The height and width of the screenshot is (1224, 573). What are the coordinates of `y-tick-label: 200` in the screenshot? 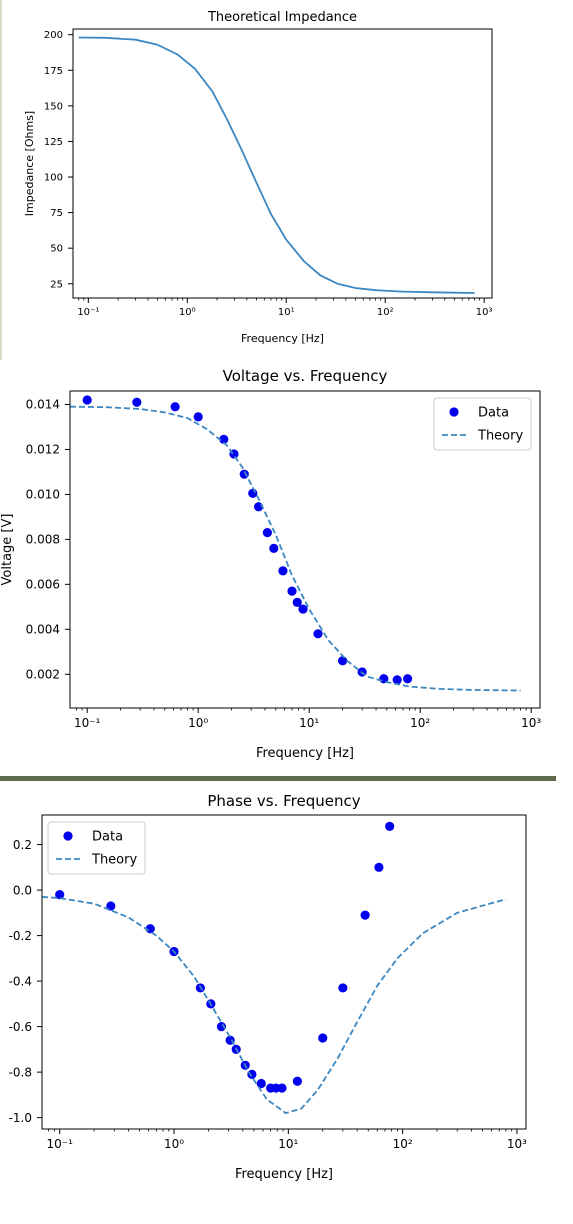 It's located at (53, 35).